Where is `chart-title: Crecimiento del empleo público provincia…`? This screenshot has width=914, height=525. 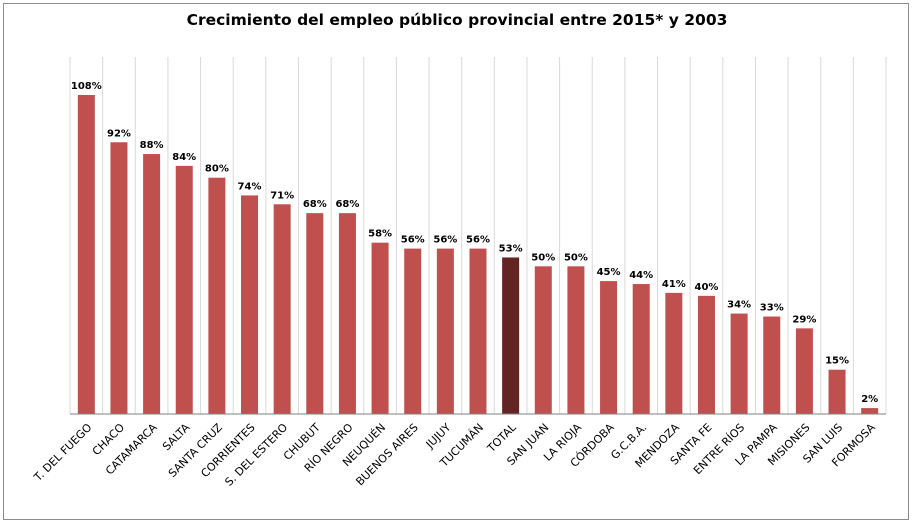
chart-title: Crecimiento del empleo público provincia… is located at coordinates (457, 20).